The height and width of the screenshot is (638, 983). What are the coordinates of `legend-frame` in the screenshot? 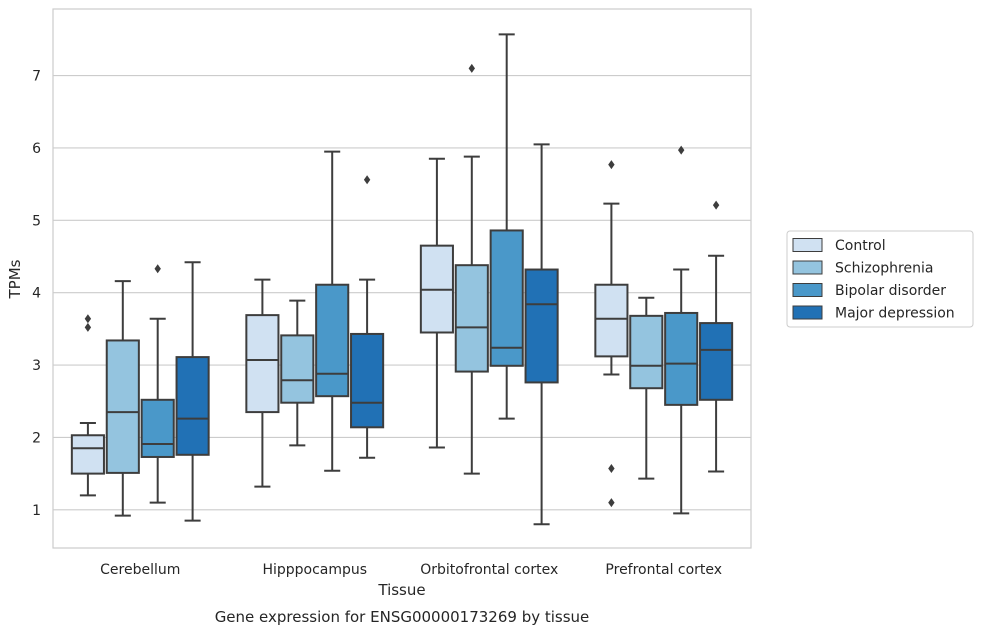 It's located at (880, 279).